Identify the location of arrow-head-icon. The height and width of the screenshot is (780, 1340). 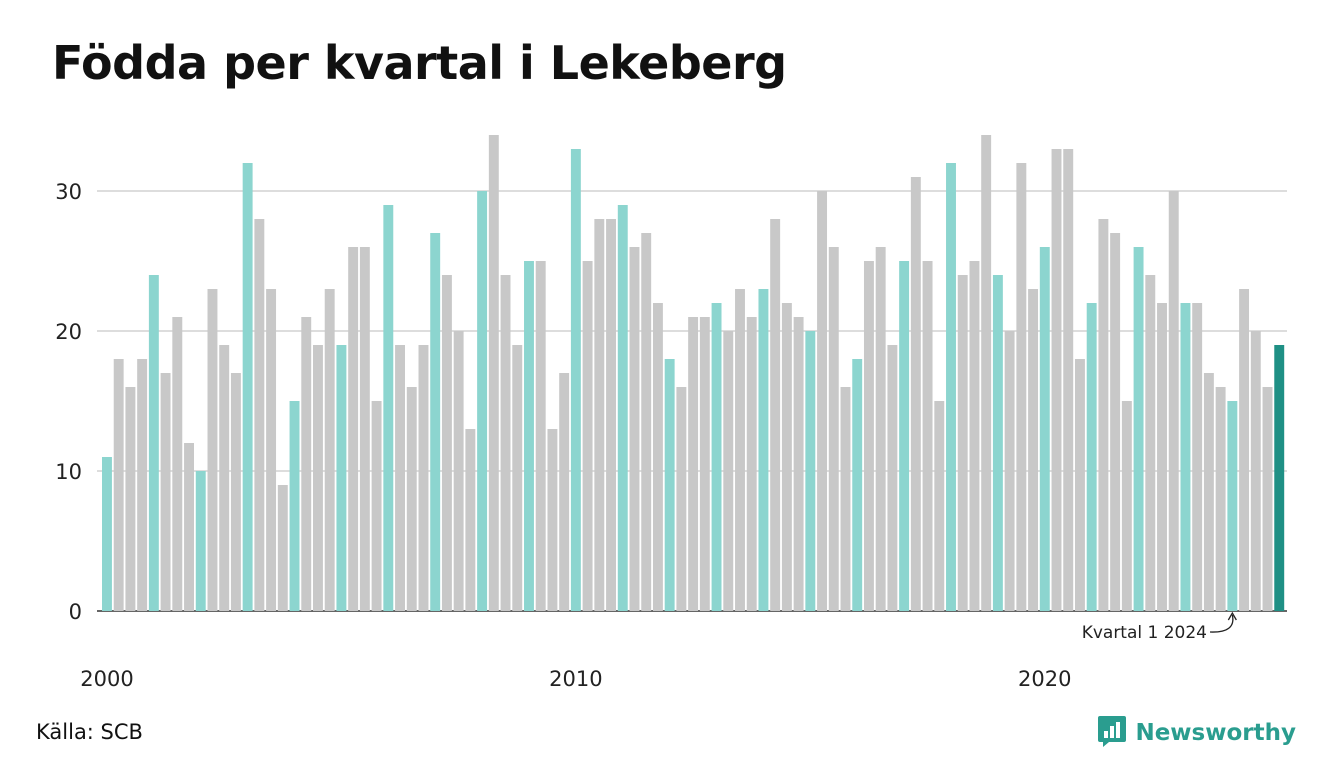
(1232, 616).